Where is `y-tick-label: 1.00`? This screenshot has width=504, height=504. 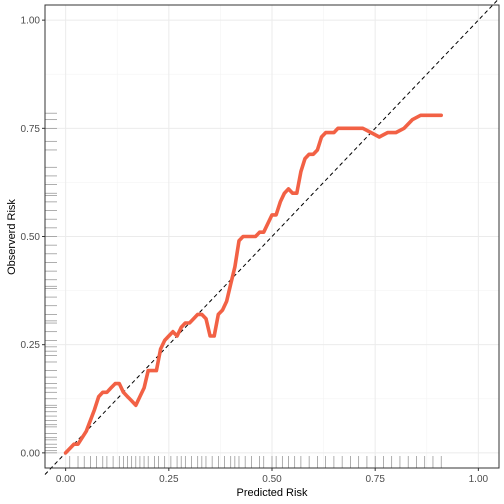 y-tick-label: 1.00 is located at coordinates (31, 21).